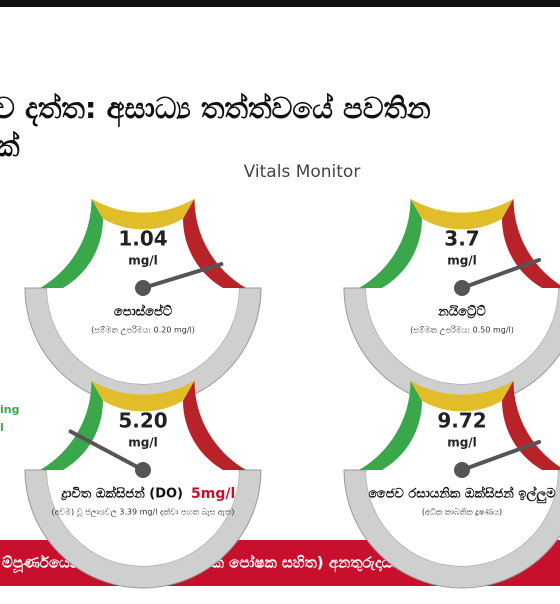 The image size is (560, 604). I want to click on gauge-note: (සම්මත උපරිමය: 0.50 mg/l), so click(462, 331).